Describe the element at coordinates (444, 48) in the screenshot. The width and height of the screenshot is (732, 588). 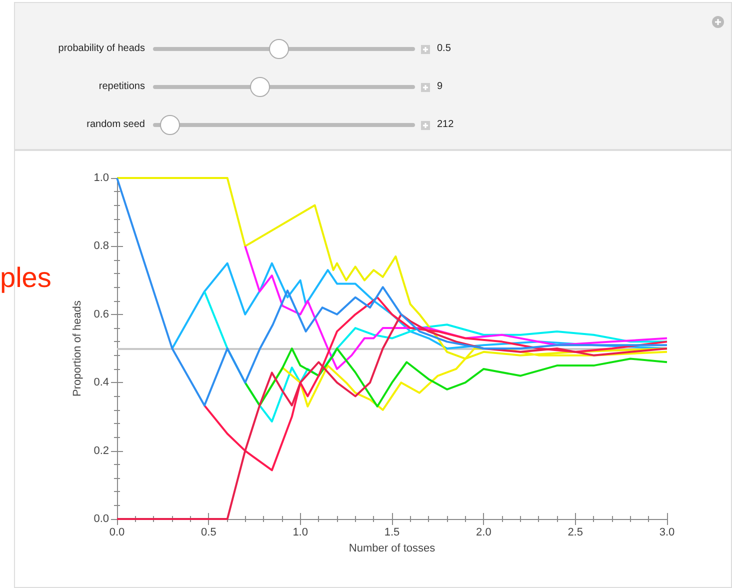
I see `text: 0.5` at that location.